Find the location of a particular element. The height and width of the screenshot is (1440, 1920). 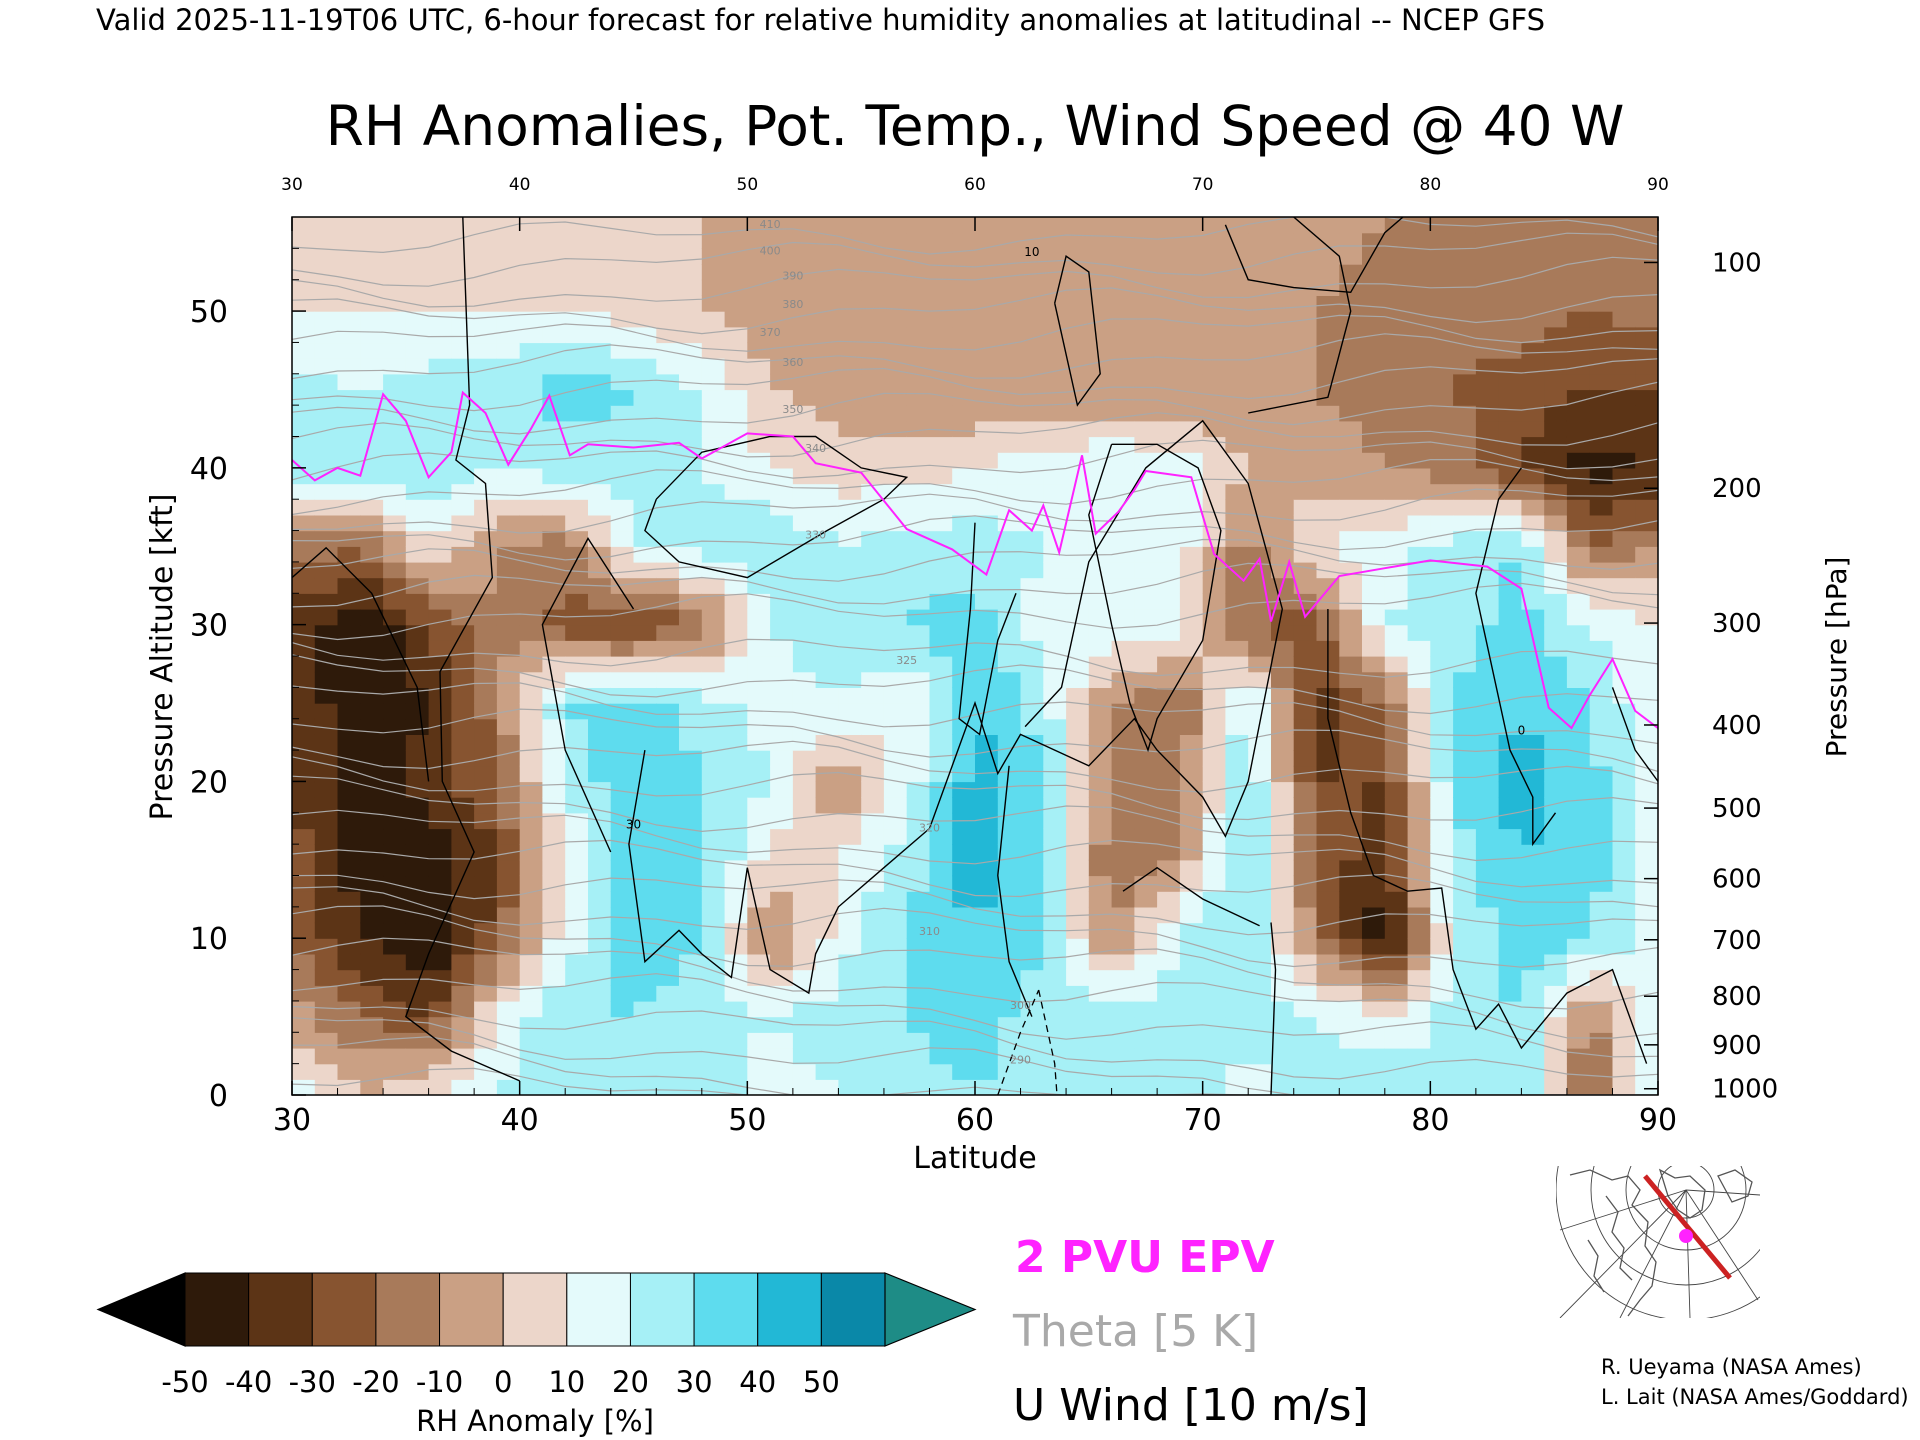

map-location-marker is located at coordinates (1686, 1236).